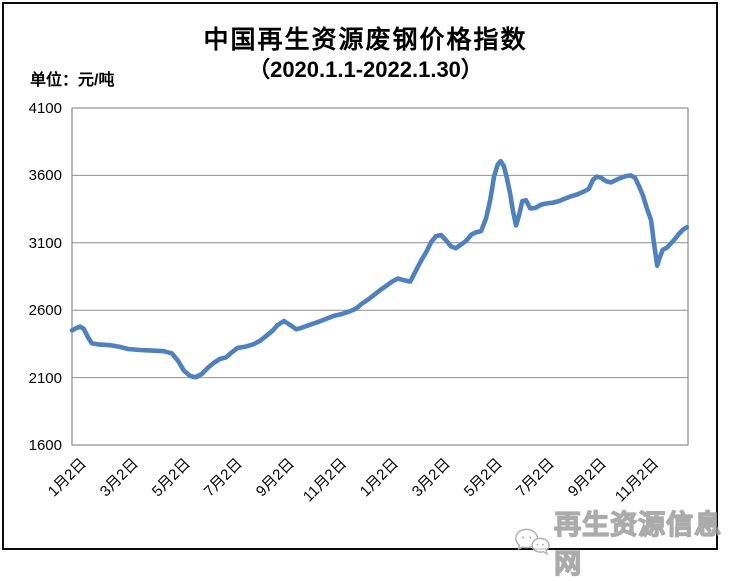  I want to click on y-axis-label: 4100, so click(45, 108).